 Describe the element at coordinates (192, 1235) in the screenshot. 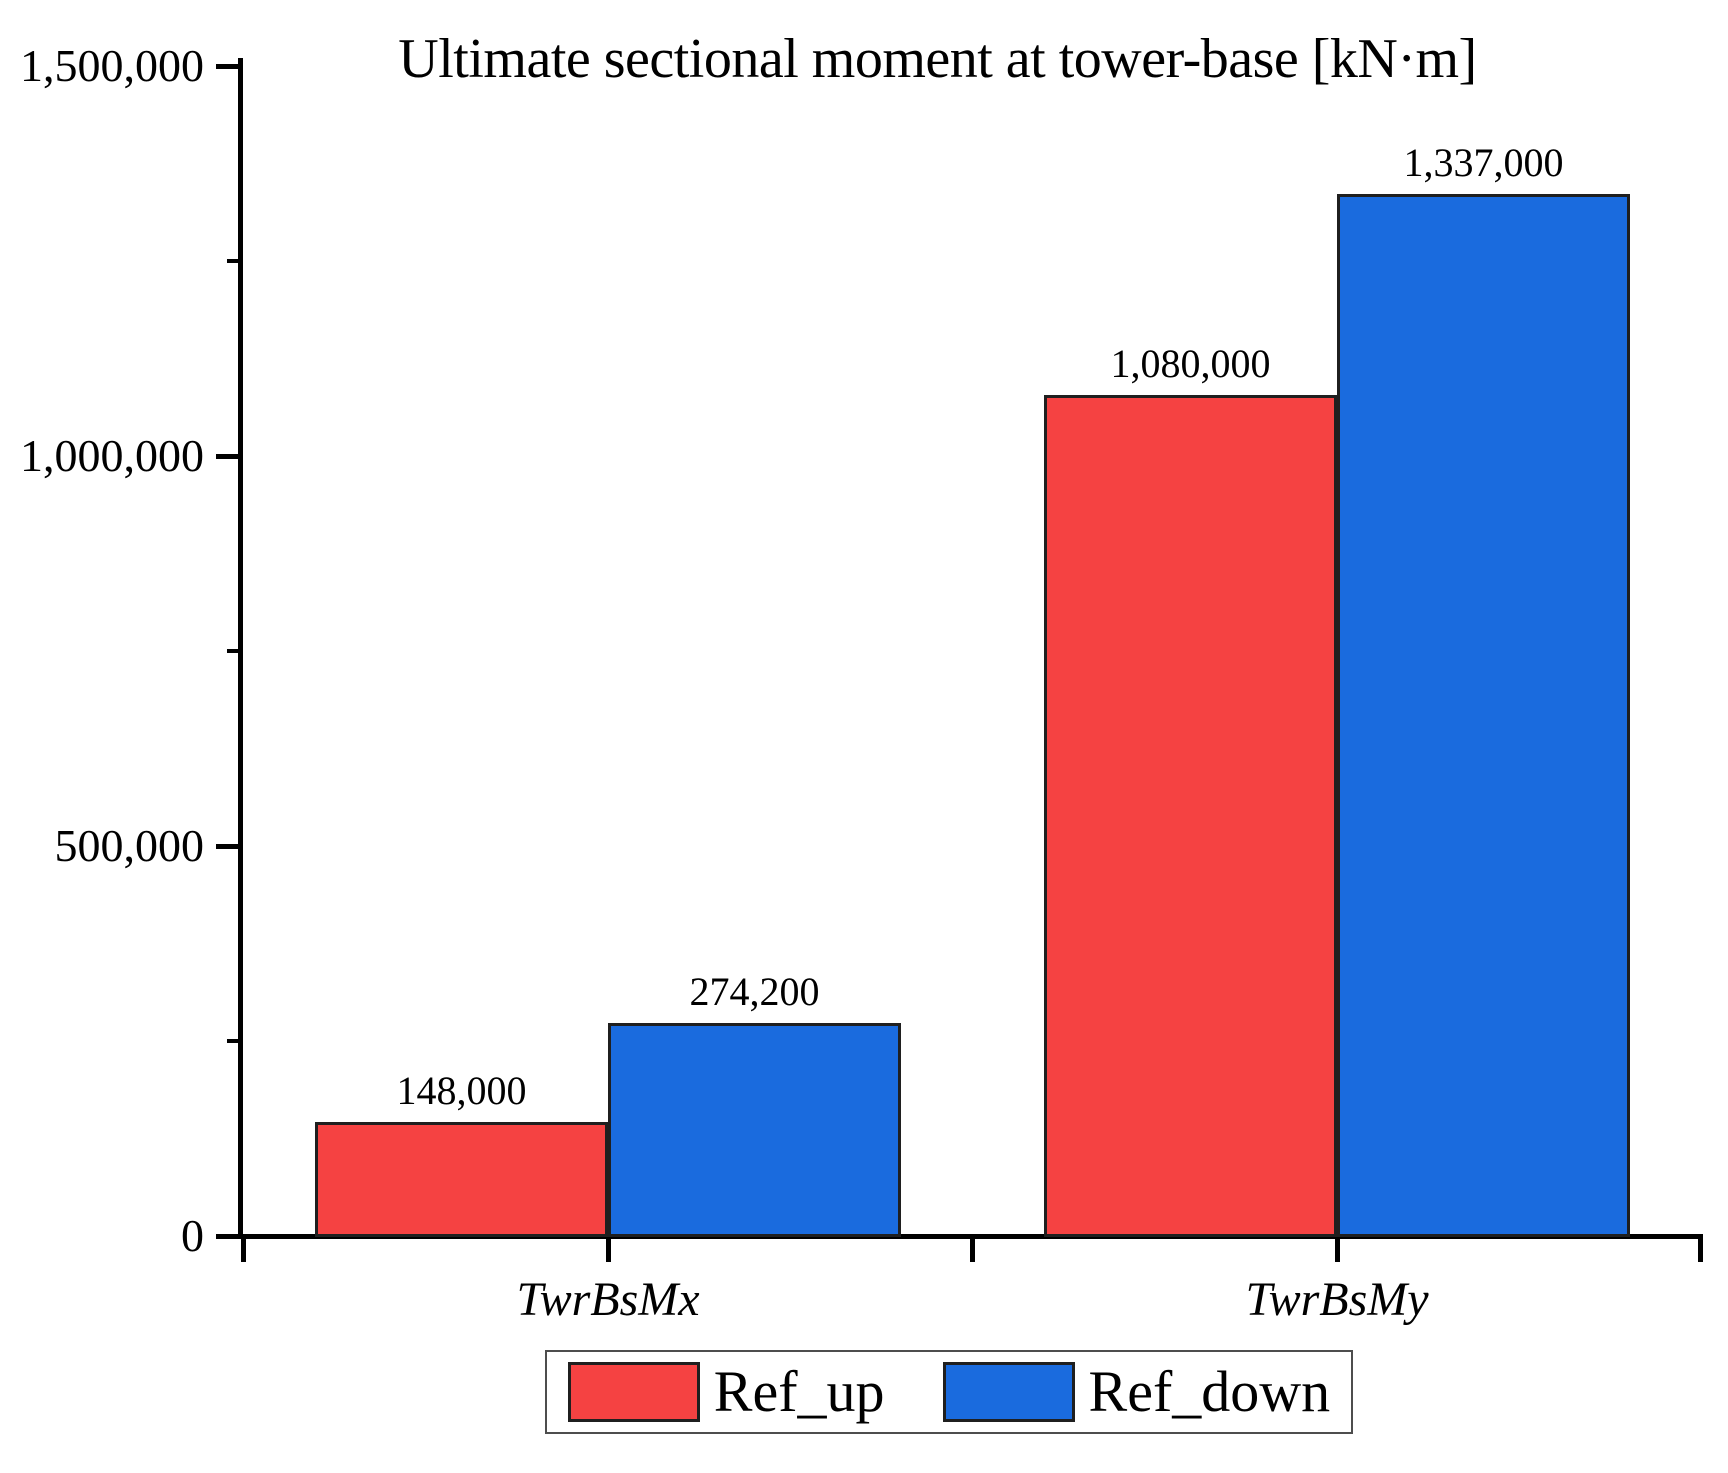

I see `y-axis-tick-label: 0` at that location.